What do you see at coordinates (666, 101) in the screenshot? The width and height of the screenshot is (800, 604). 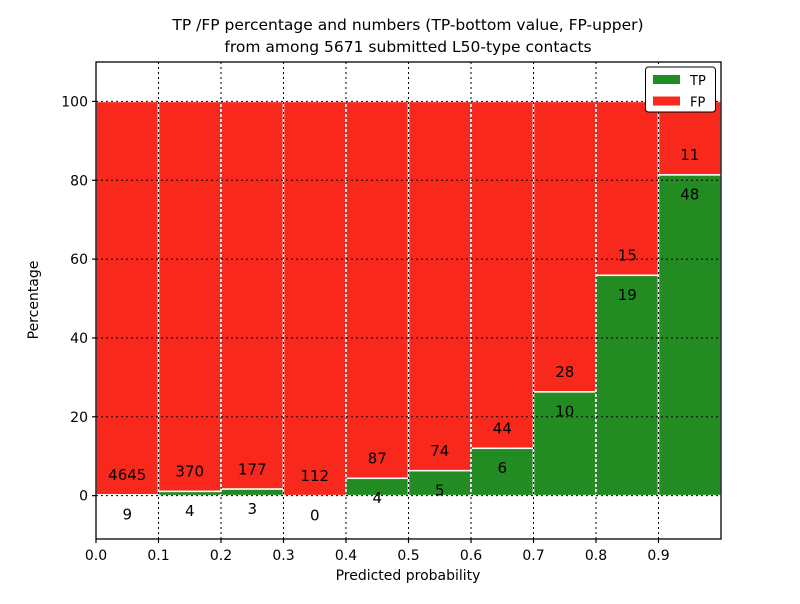 I see `legend-swatch-fp` at bounding box center [666, 101].